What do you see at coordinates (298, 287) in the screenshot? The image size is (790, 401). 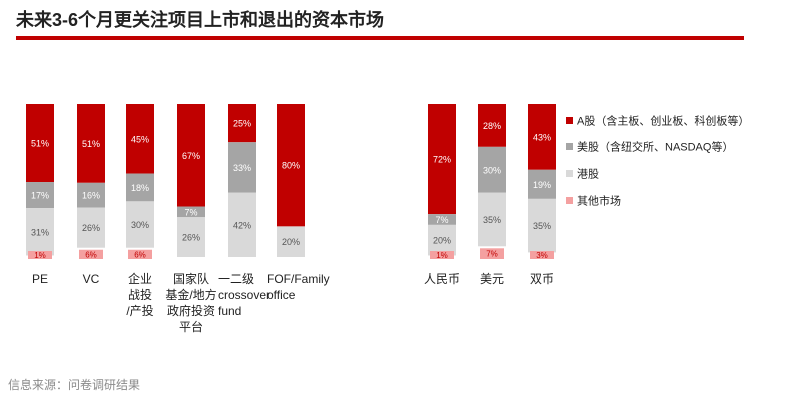 I see `category-label: FOF/Family office` at bounding box center [298, 287].